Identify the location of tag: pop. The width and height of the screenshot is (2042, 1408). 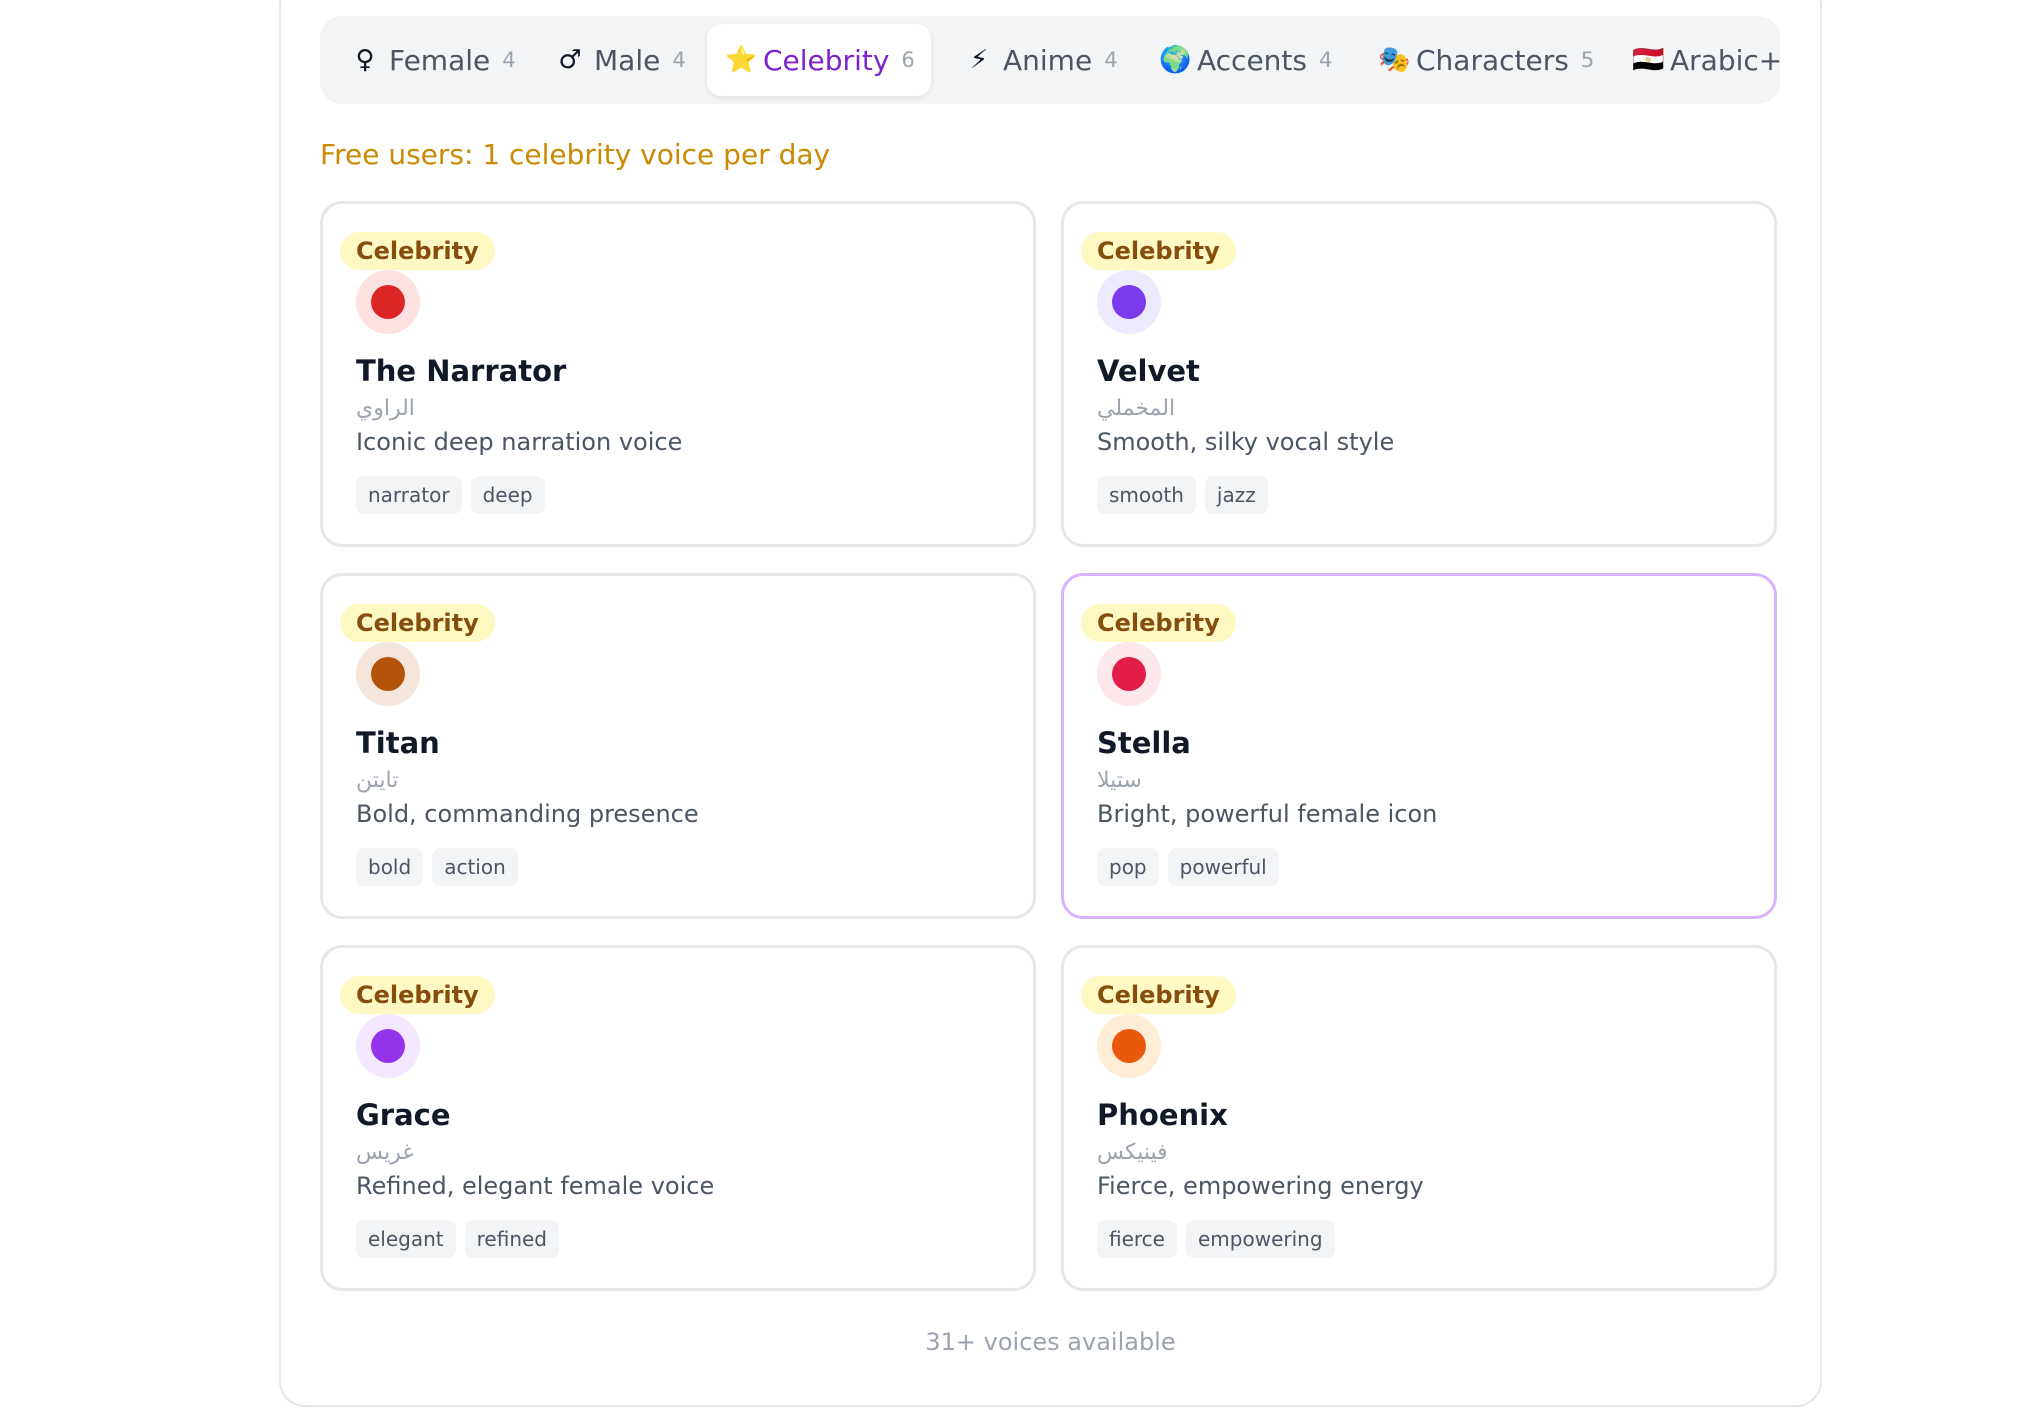
(1128, 867).